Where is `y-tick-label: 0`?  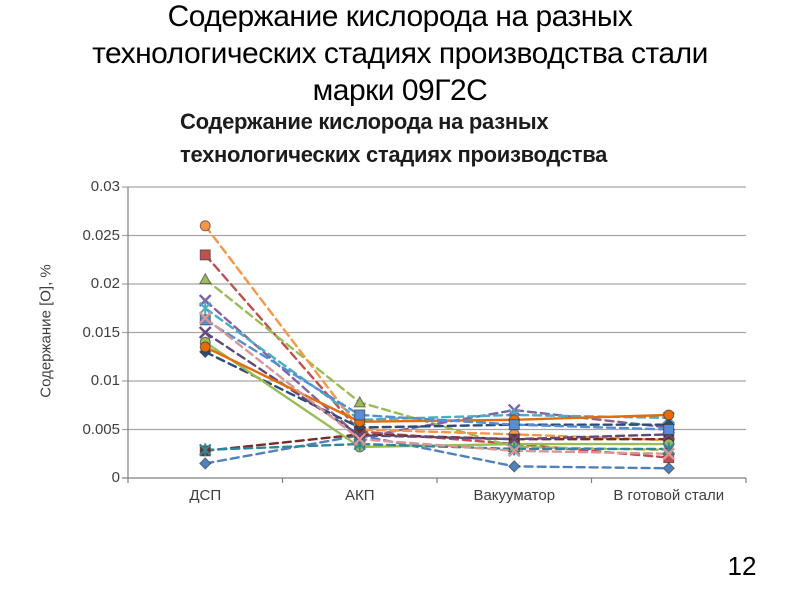 y-tick-label: 0 is located at coordinates (115, 477).